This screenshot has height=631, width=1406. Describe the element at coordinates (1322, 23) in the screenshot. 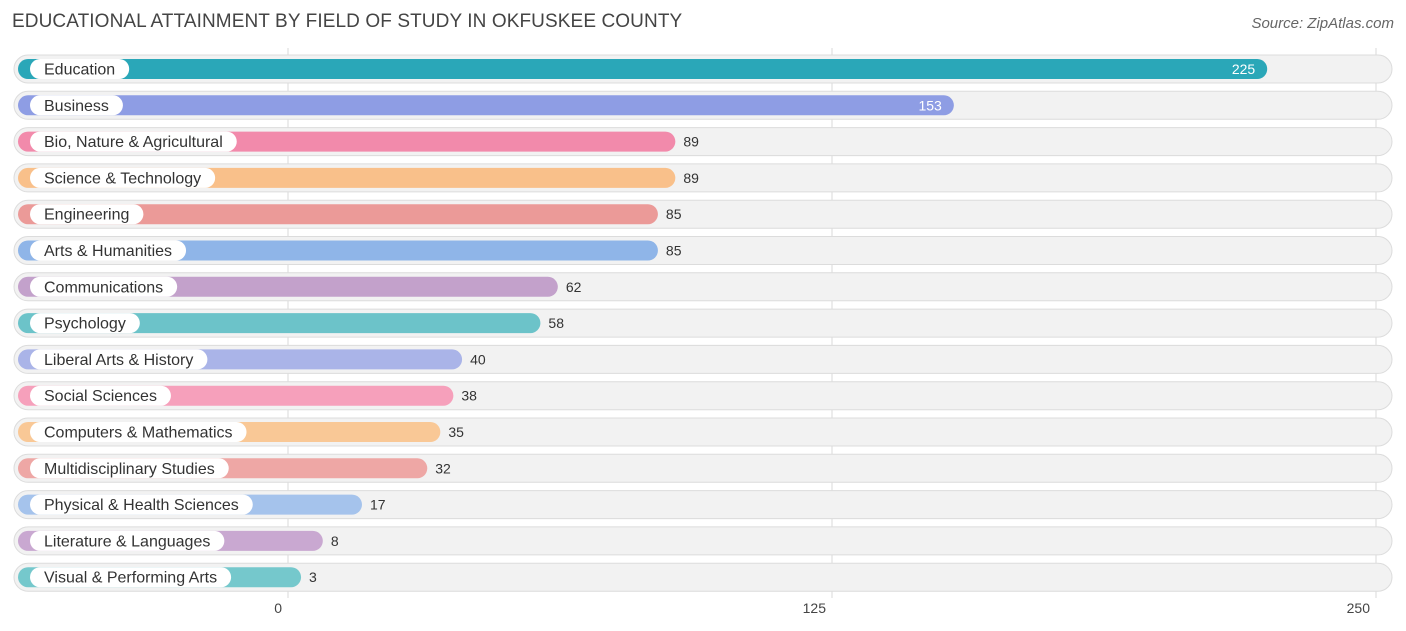

I see `chart-source: Source: ZipAtlas.com` at that location.